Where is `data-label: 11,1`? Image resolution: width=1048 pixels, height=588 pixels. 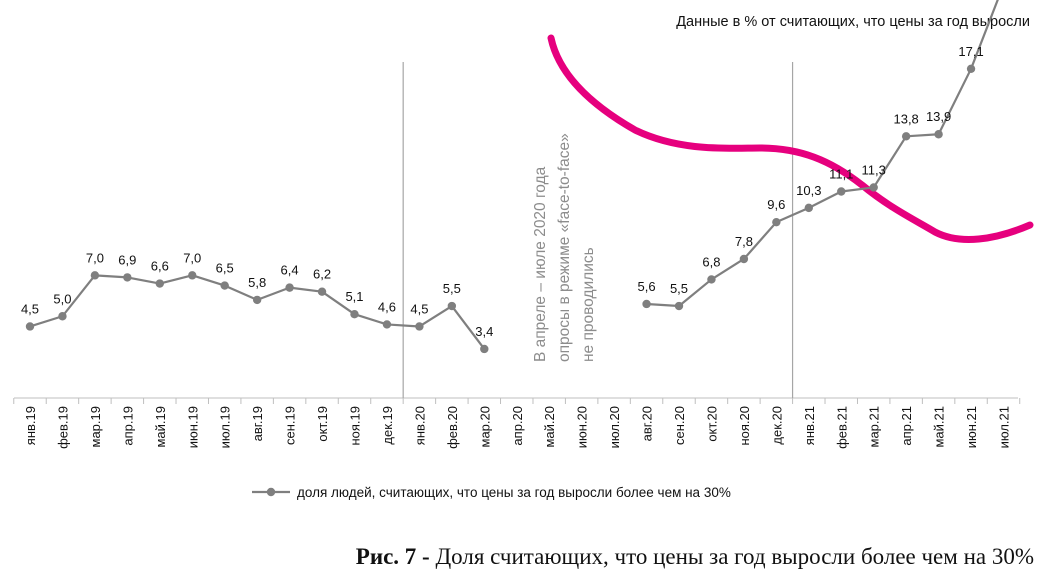 data-label: 11,1 is located at coordinates (841, 174).